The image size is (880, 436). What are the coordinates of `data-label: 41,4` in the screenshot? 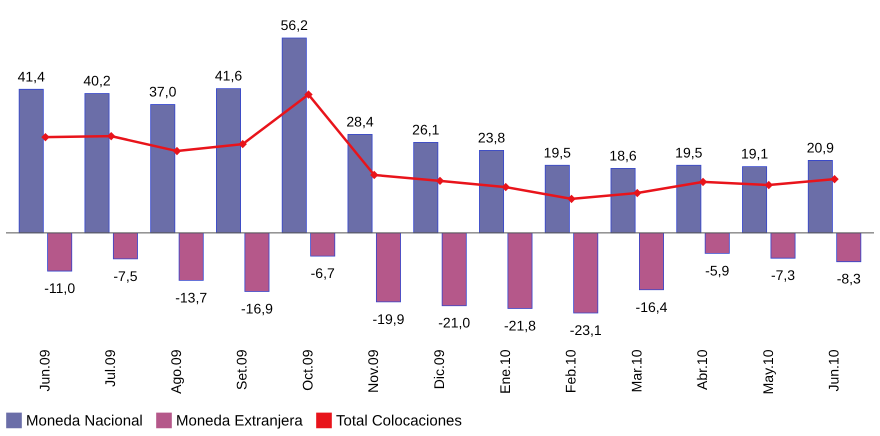 It's located at (32, 76).